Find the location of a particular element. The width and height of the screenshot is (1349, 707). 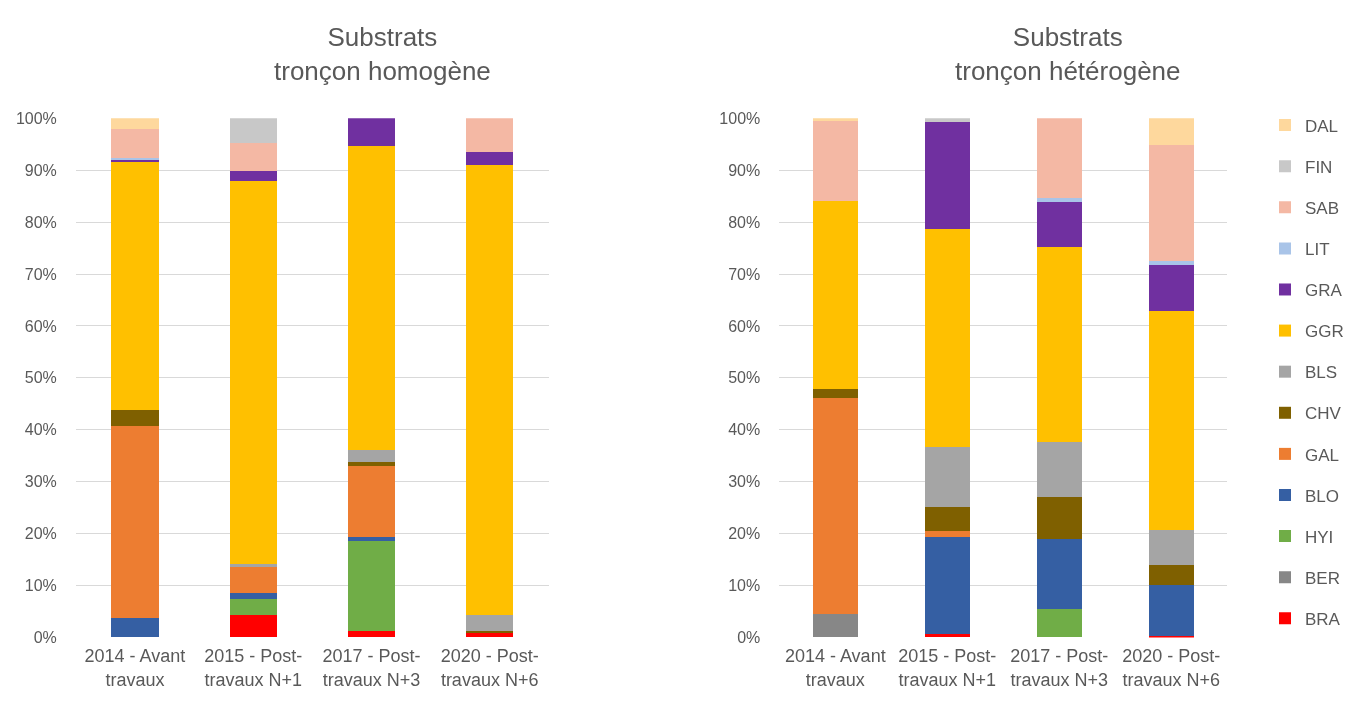

legend-label: GAL is located at coordinates (1322, 455).